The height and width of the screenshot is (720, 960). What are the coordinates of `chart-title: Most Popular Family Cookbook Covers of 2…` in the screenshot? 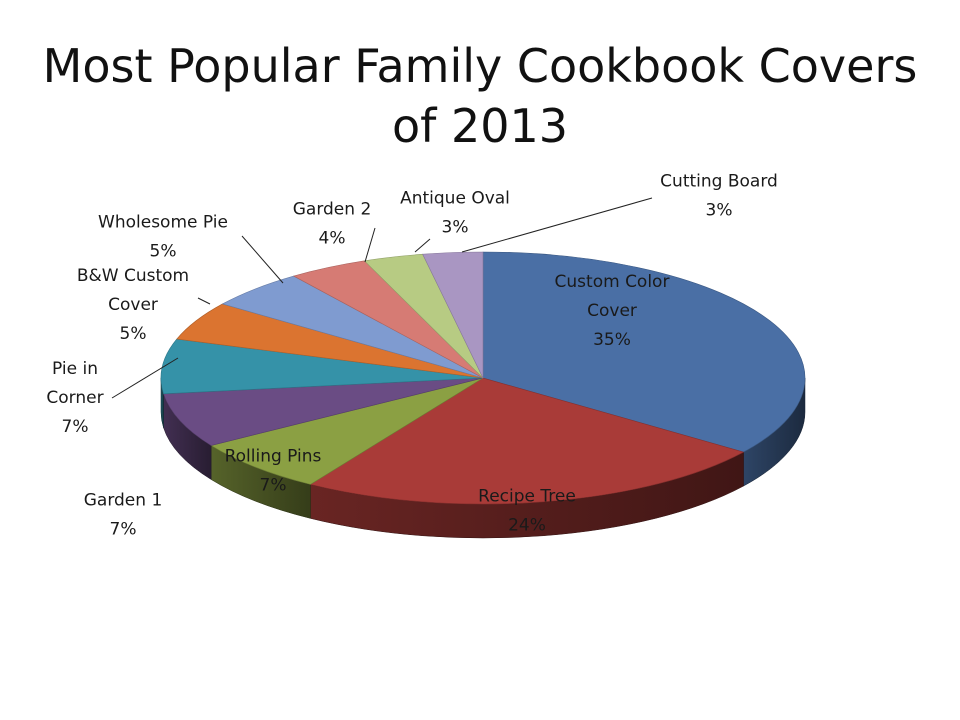 It's located at (480, 96).